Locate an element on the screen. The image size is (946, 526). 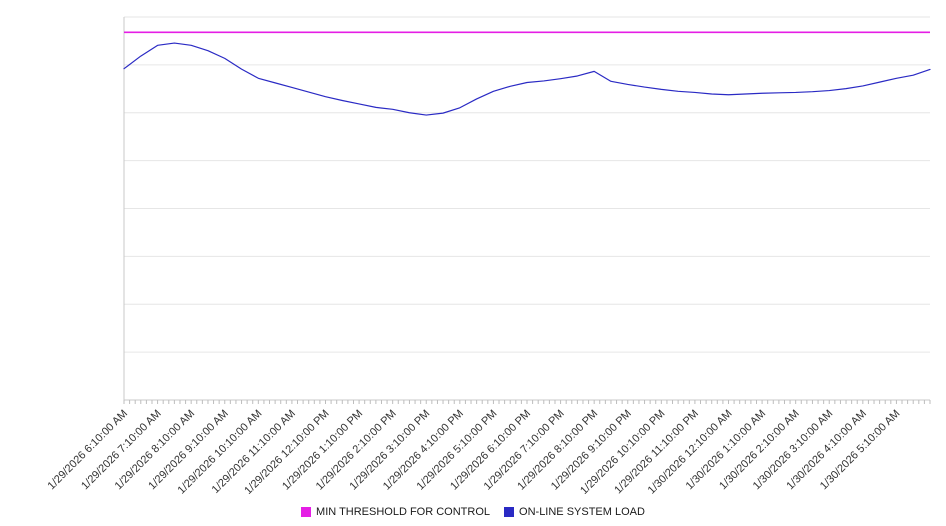
legend-item-system-load: ON-LINE SYSTEM LOAD is located at coordinates (574, 512).